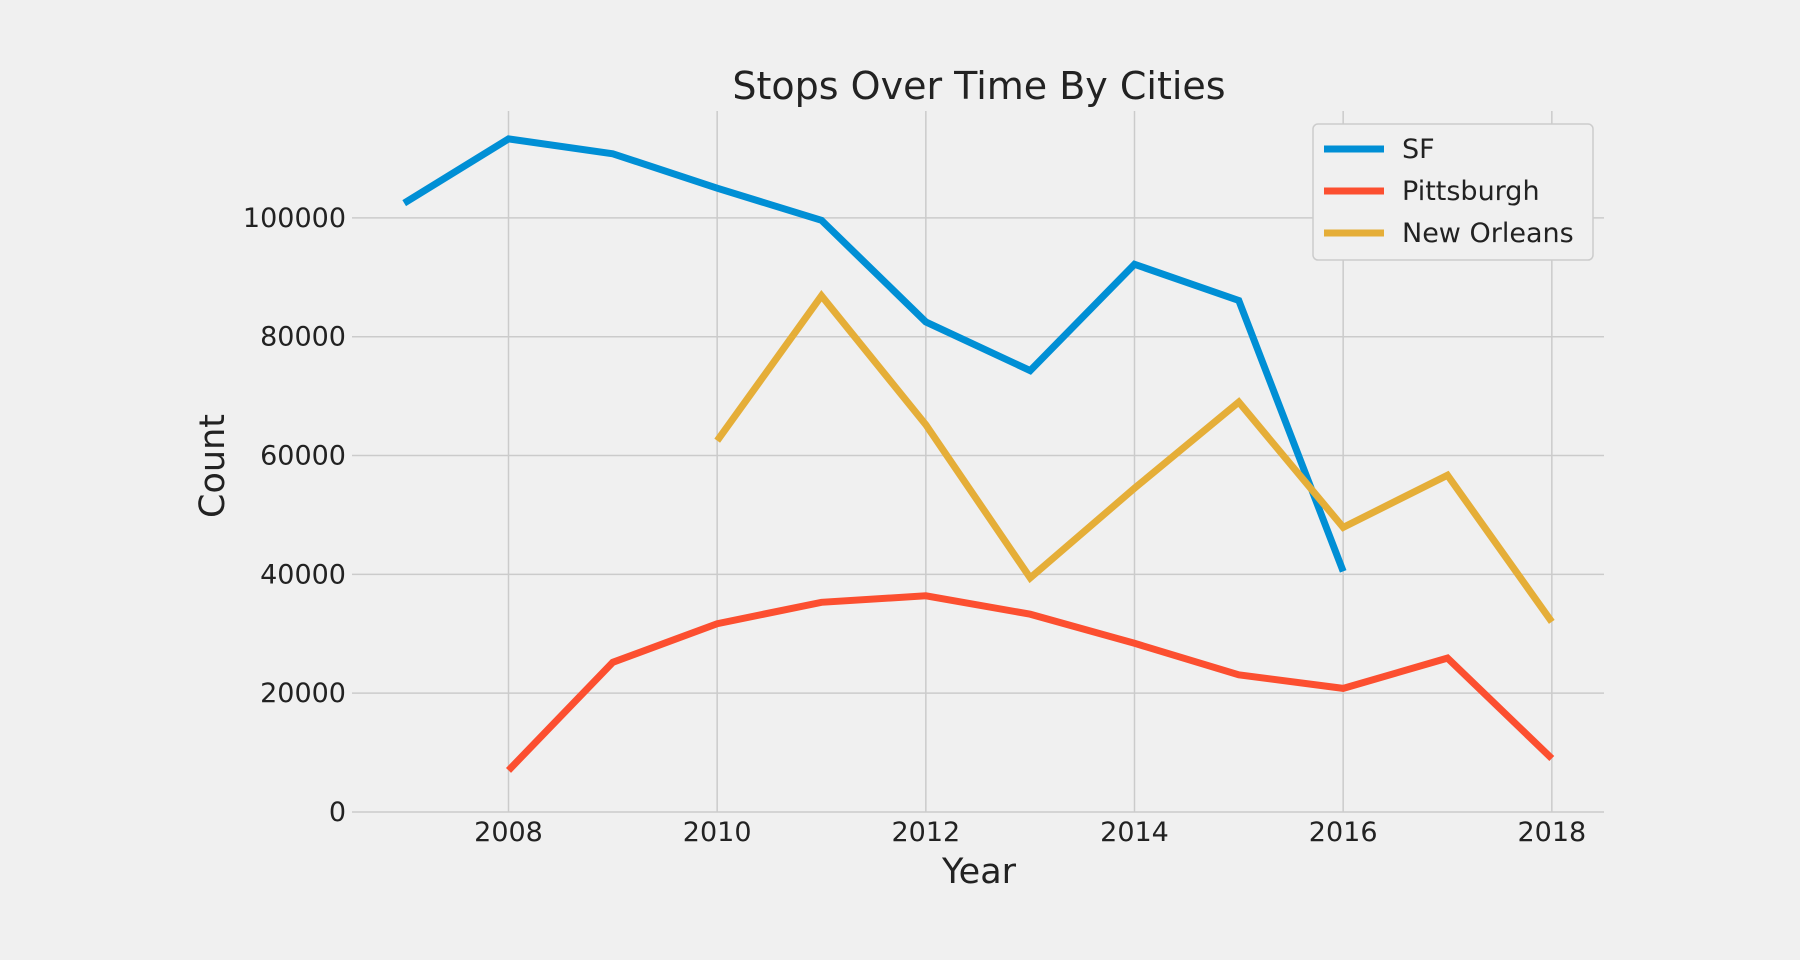 Image resolution: width=1800 pixels, height=960 pixels. I want to click on y-tick-label: 40000, so click(303, 574).